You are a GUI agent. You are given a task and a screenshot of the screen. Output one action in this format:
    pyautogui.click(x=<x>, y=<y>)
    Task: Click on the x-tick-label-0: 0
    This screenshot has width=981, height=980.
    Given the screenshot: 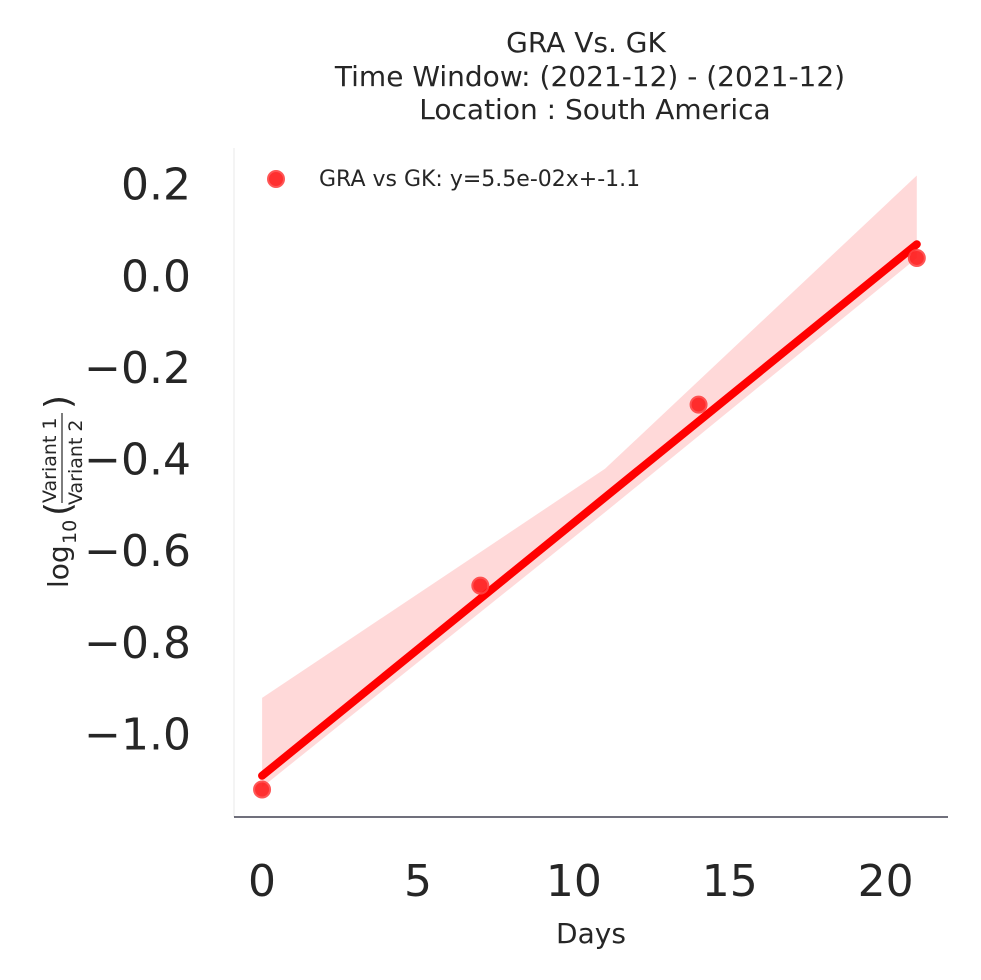 What is the action you would take?
    pyautogui.click(x=262, y=881)
    